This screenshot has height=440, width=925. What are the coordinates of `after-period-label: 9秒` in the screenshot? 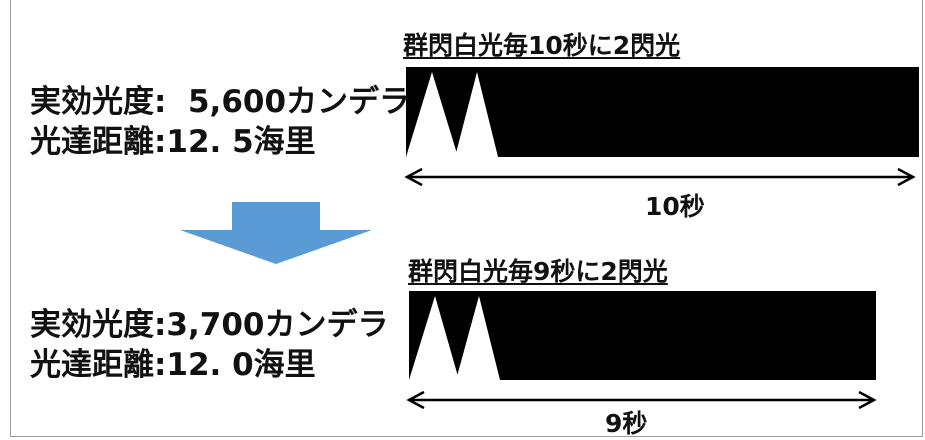 It's located at (626, 423).